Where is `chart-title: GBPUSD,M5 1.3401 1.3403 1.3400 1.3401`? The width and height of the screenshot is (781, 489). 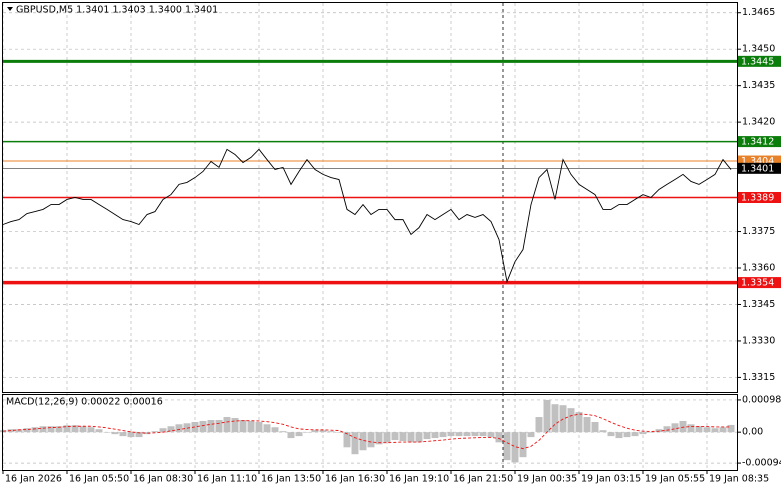
chart-title: GBPUSD,M5 1.3401 1.3403 1.3400 1.3401 is located at coordinates (117, 10).